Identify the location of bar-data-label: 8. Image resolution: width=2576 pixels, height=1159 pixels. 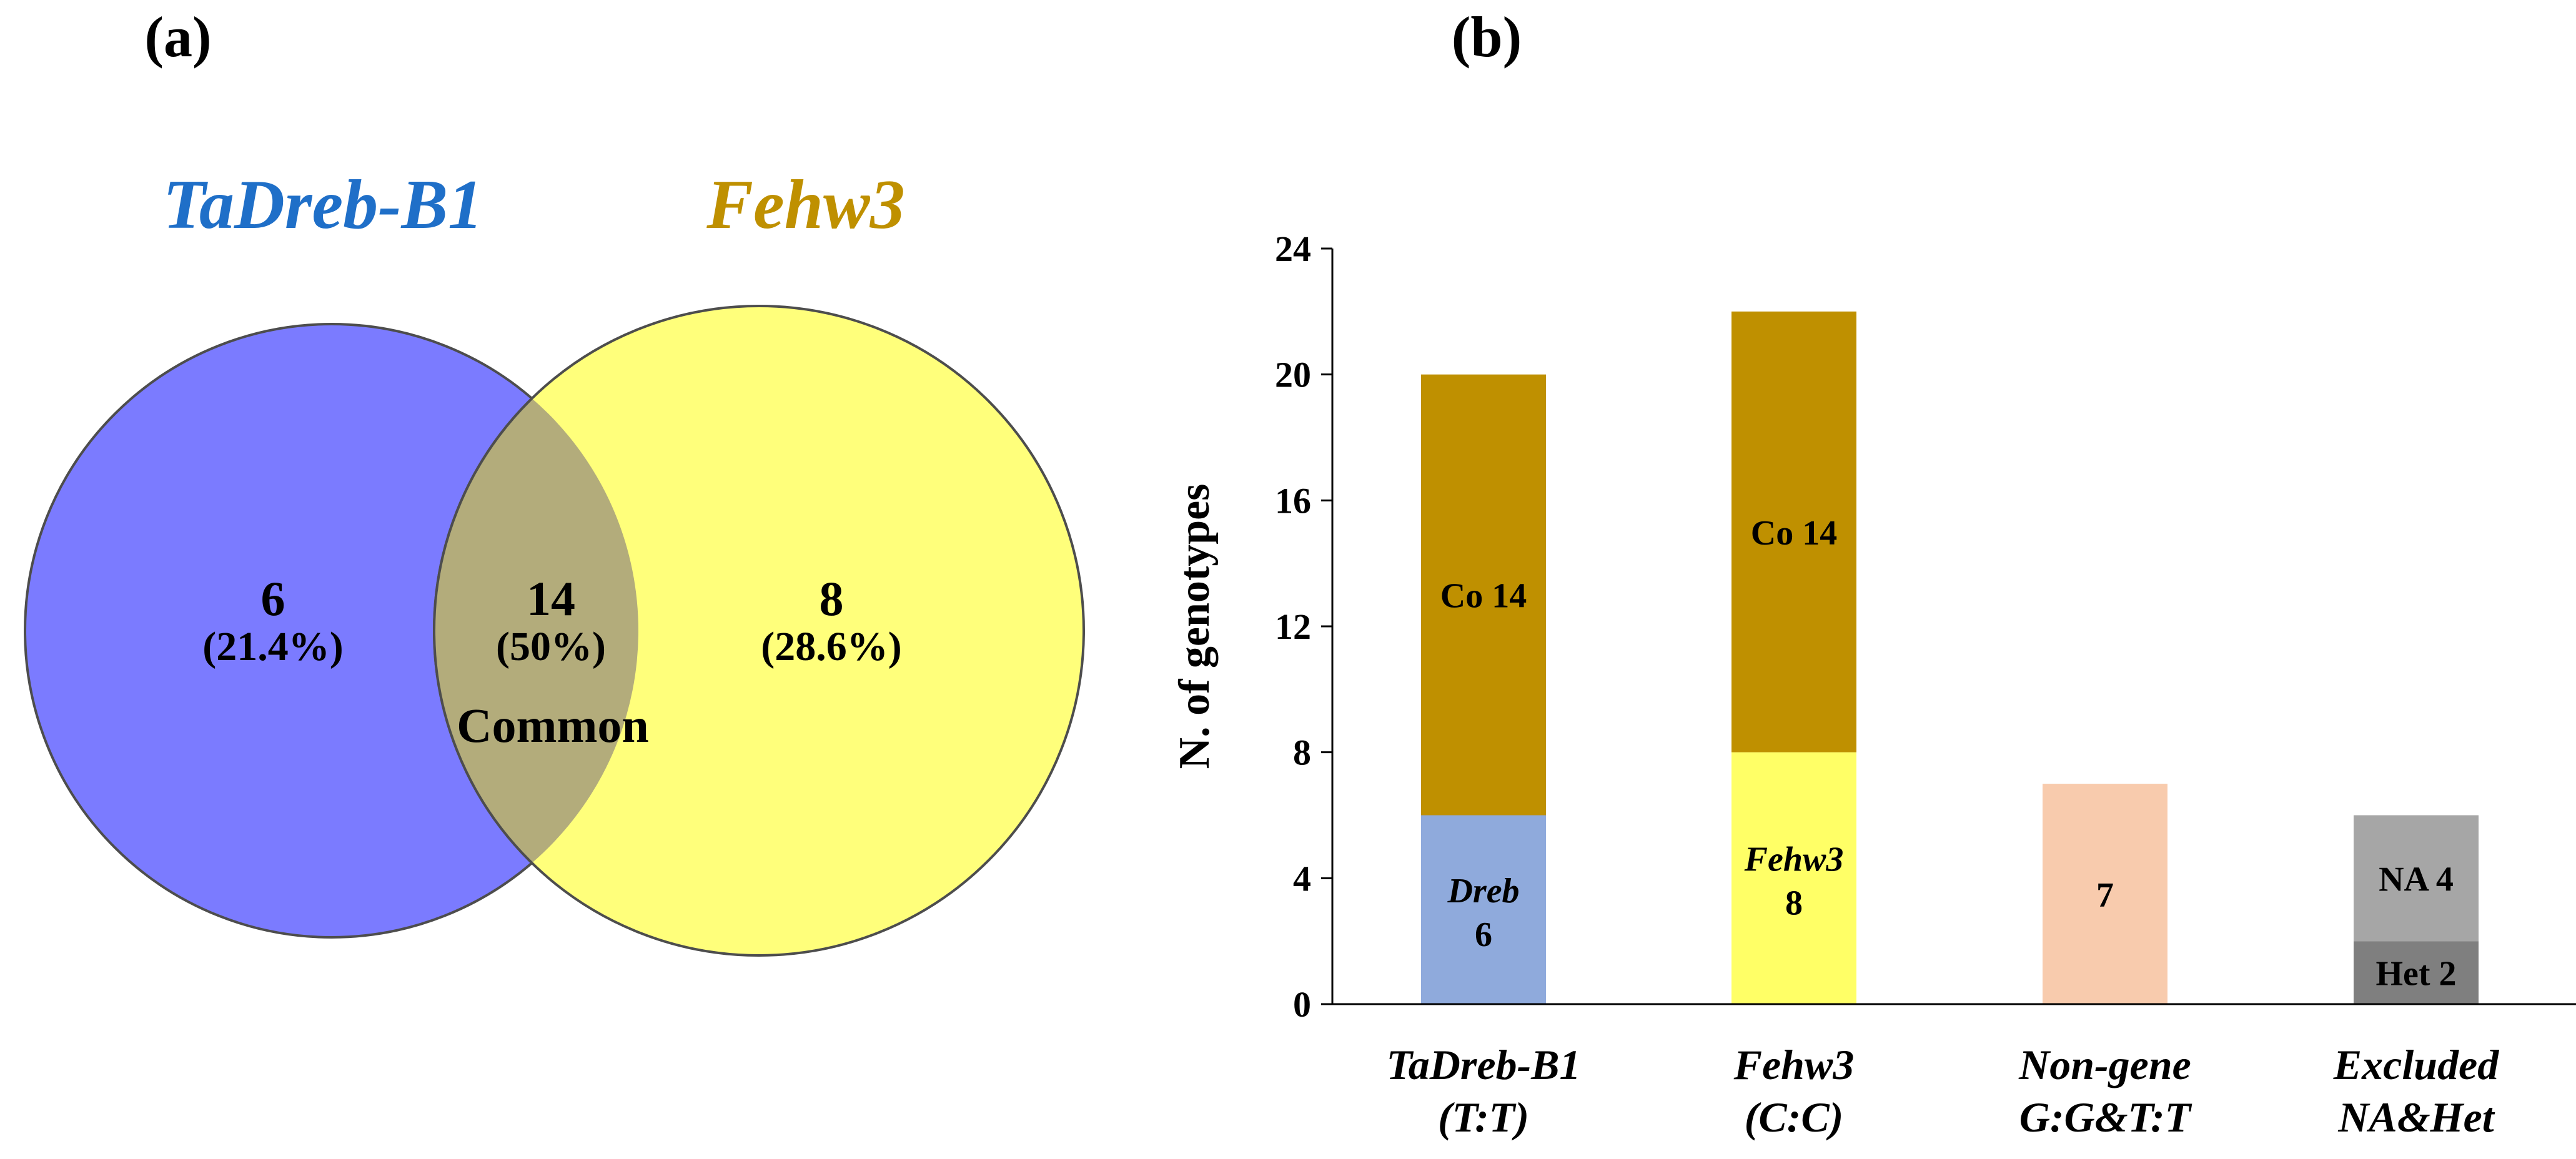
(1794, 903).